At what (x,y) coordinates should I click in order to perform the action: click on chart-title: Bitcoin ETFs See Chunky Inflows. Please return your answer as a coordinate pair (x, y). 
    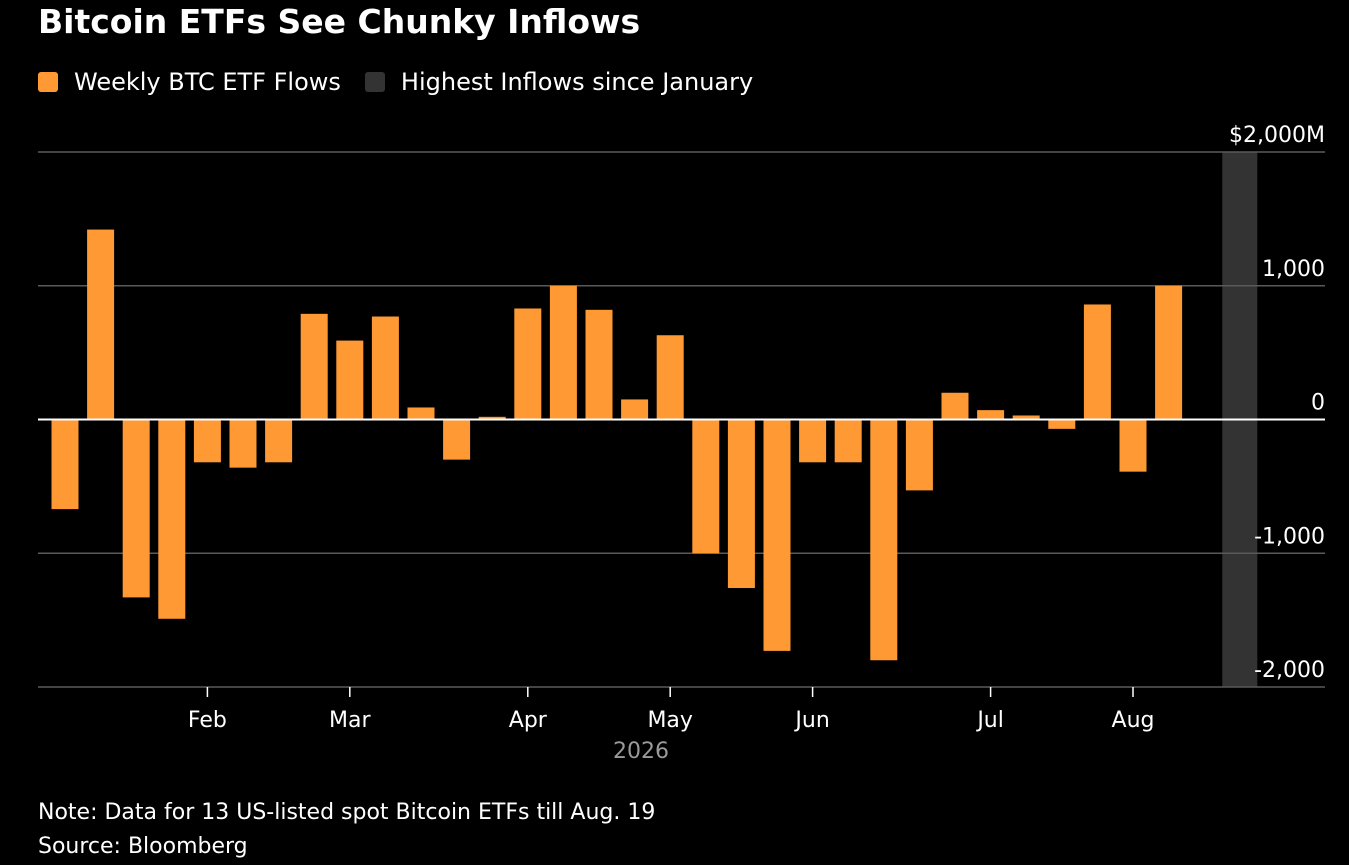
    Looking at the image, I should click on (339, 21).